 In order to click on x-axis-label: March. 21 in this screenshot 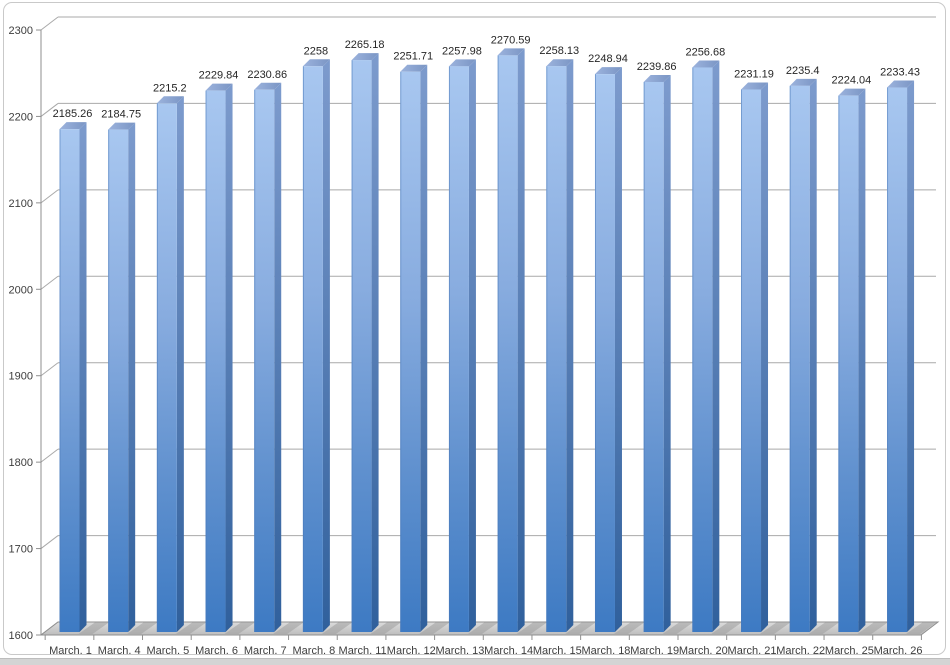, I will do `click(752, 651)`.